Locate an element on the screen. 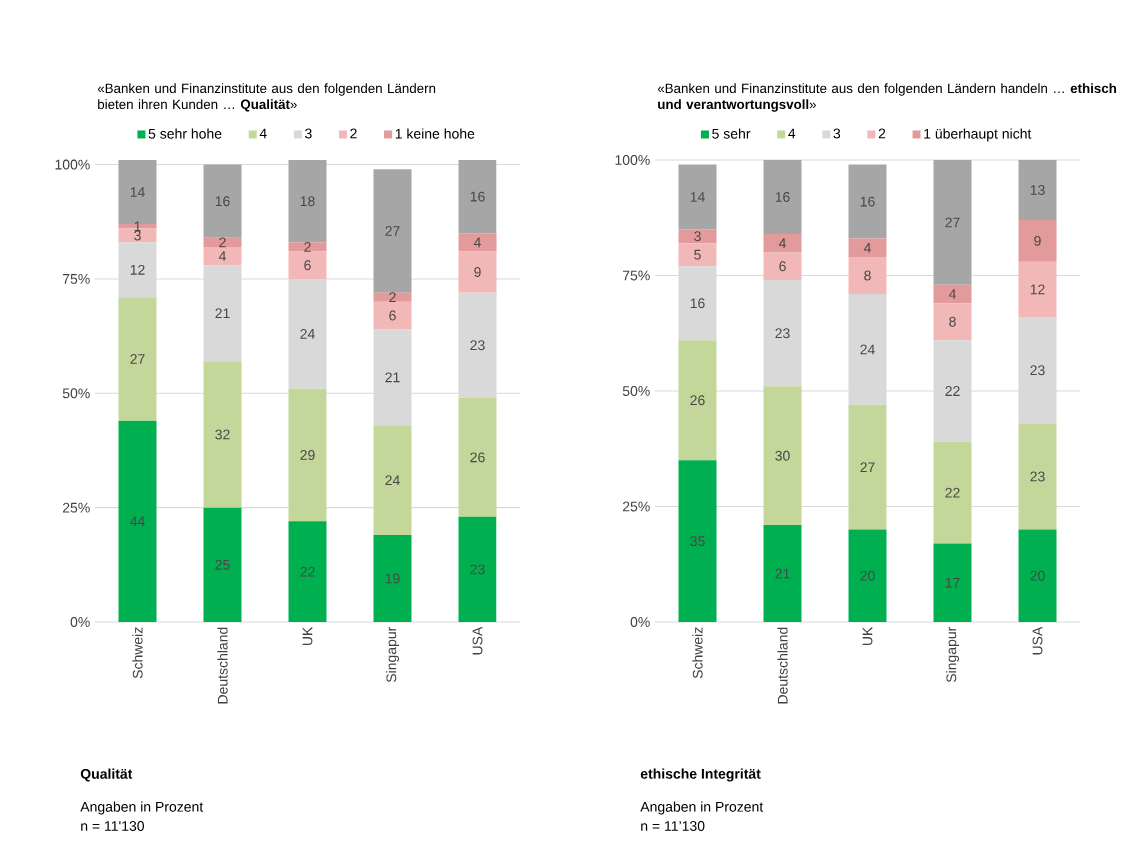 The width and height of the screenshot is (1141, 868). data-label: 44 is located at coordinates (137, 521).